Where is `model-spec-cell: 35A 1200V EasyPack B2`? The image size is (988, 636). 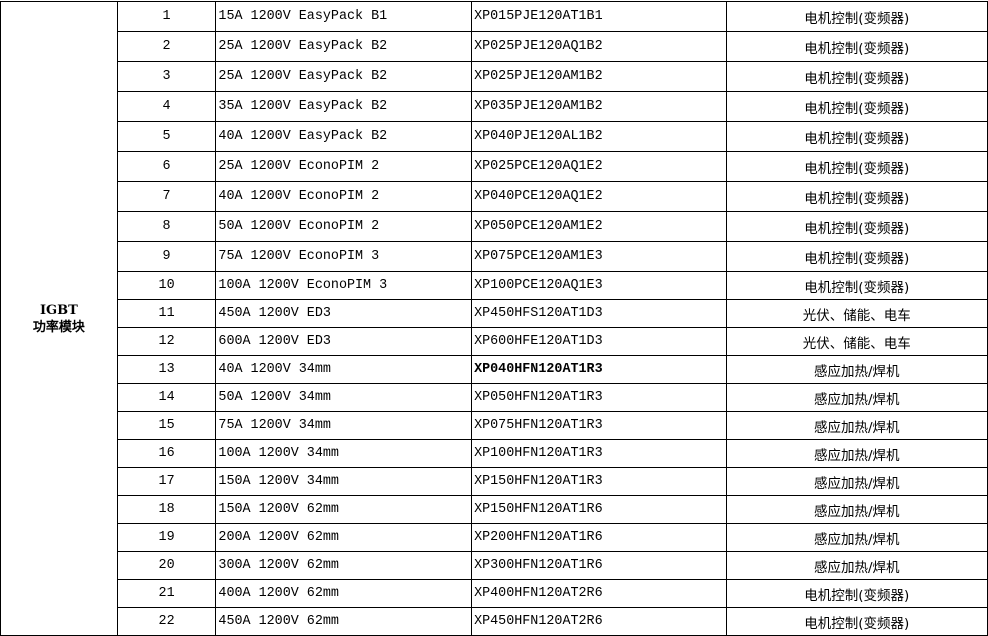
model-spec-cell: 35A 1200V EasyPack B2 is located at coordinates (344, 106).